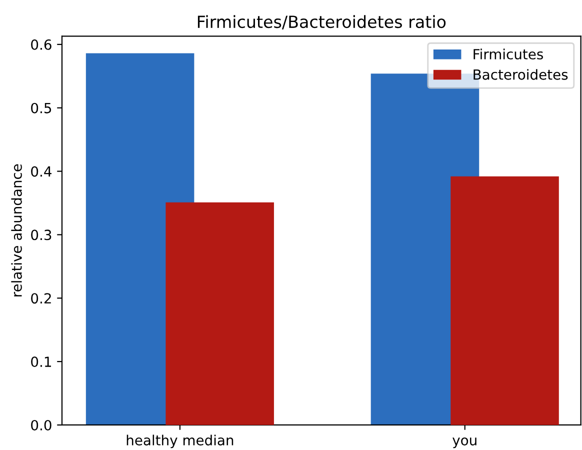 The image size is (582, 450). Describe the element at coordinates (41, 171) in the screenshot. I see `y-tick-label: 0.4` at that location.